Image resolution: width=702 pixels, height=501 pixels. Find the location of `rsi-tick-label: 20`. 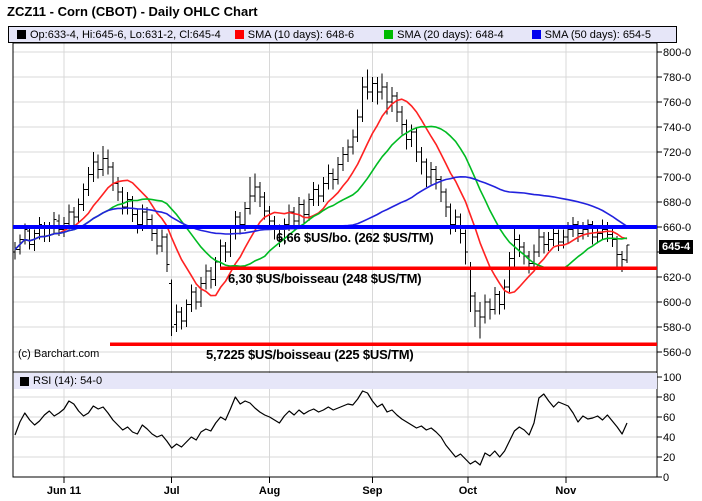

rsi-tick-label: 20 is located at coordinates (669, 458).